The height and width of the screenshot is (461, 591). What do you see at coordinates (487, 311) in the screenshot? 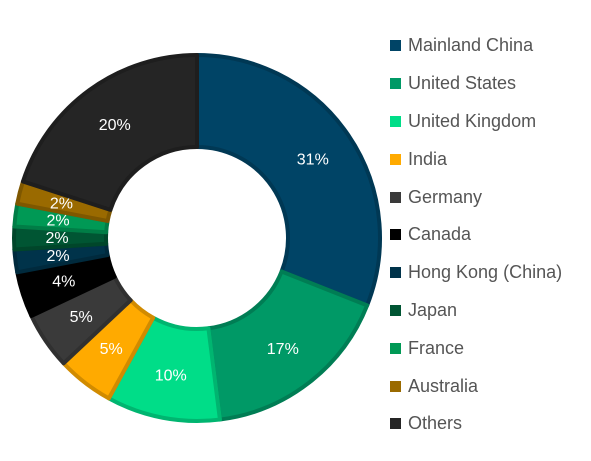
I see `legend-item: Japan` at bounding box center [487, 311].